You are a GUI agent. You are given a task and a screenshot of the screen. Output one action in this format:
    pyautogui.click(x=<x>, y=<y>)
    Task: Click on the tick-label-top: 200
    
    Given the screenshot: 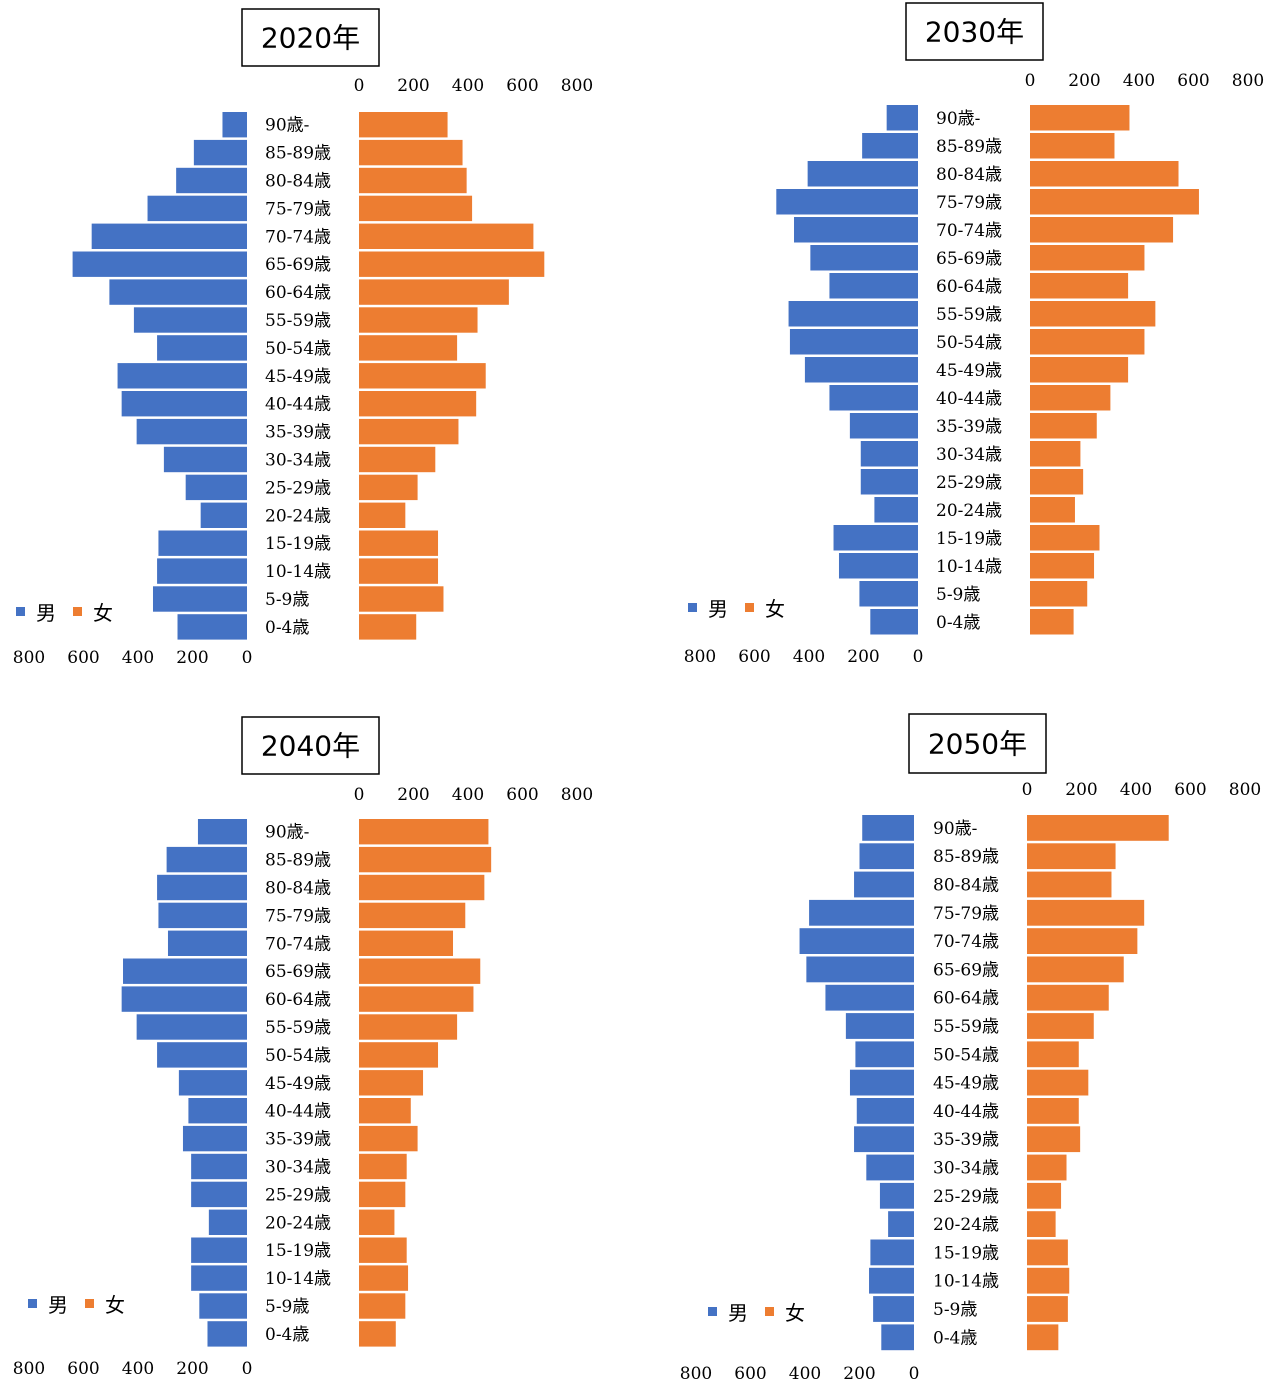 What is the action you would take?
    pyautogui.click(x=413, y=86)
    